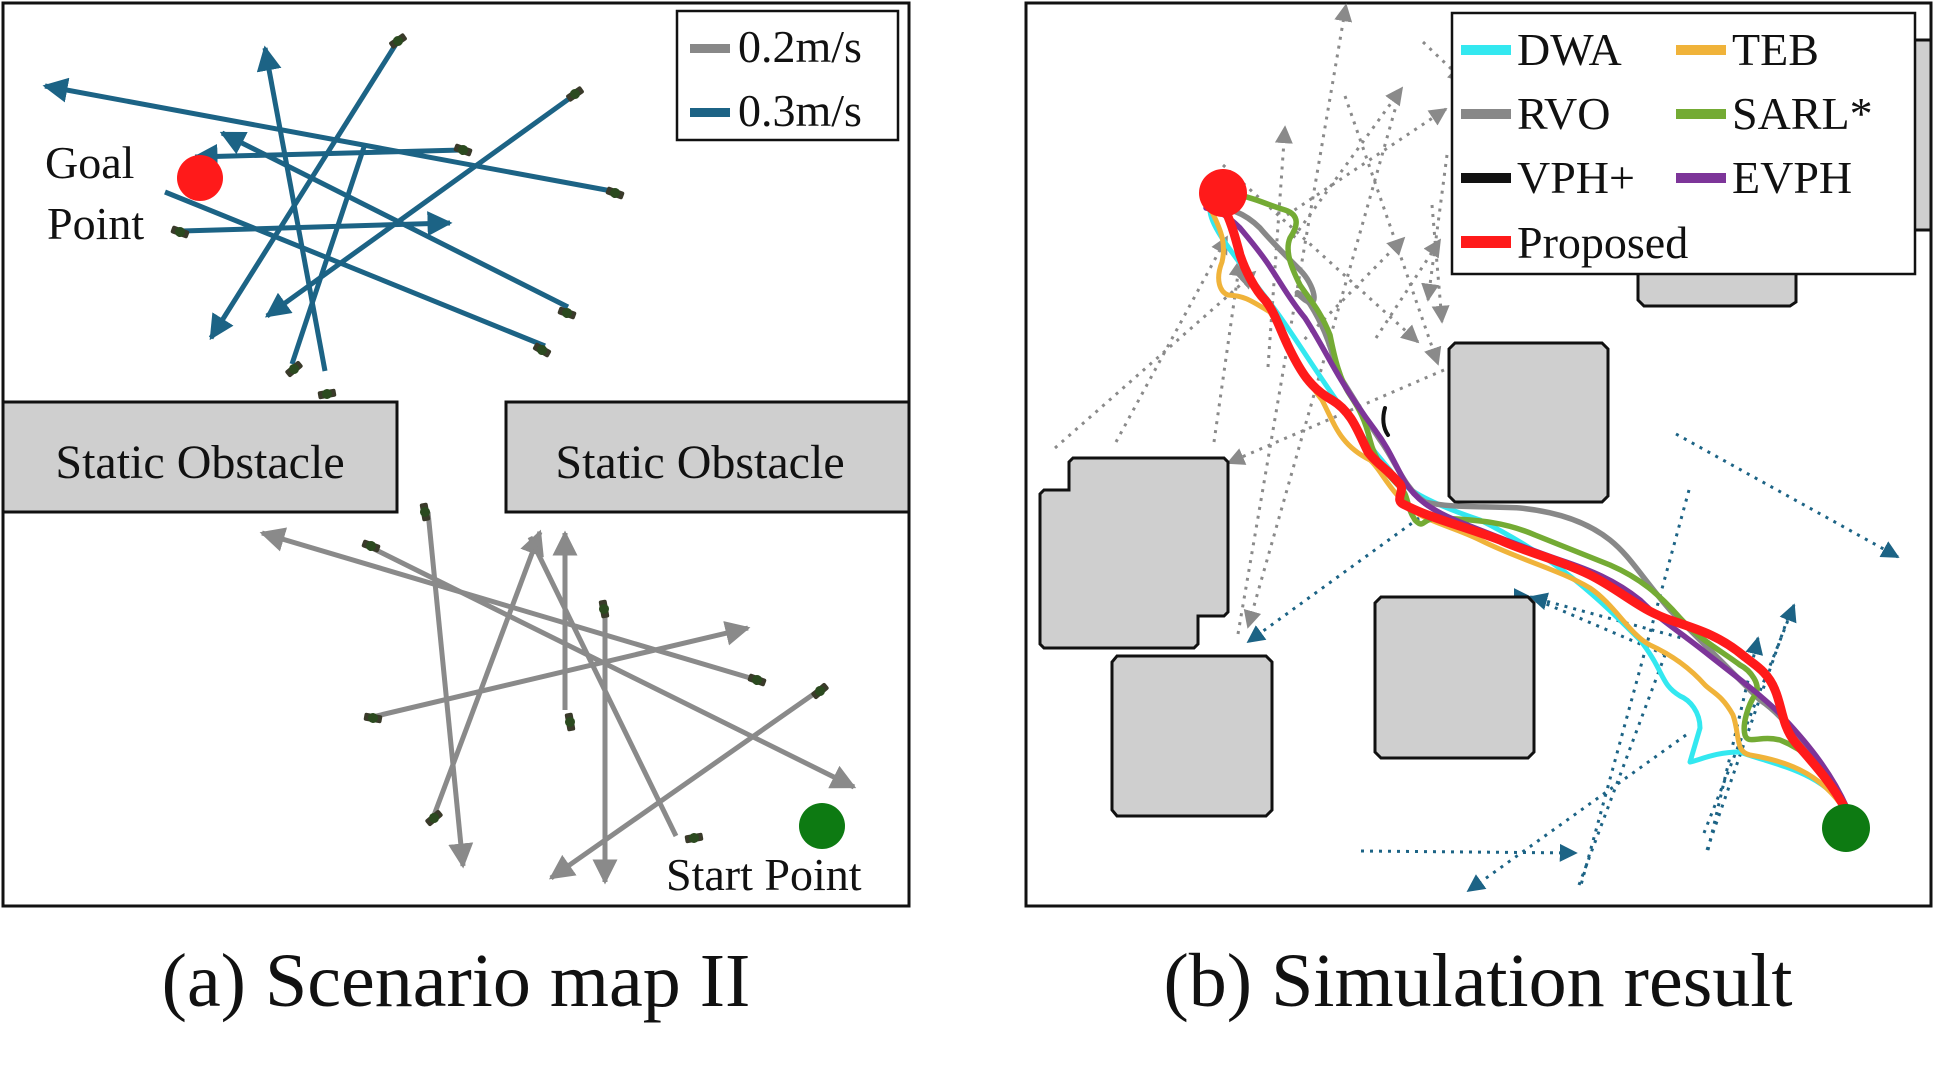 Image resolution: width=1933 pixels, height=1075 pixels. Describe the element at coordinates (1602, 242) in the screenshot. I see `legend-b-label-proposed: Proposed` at that location.